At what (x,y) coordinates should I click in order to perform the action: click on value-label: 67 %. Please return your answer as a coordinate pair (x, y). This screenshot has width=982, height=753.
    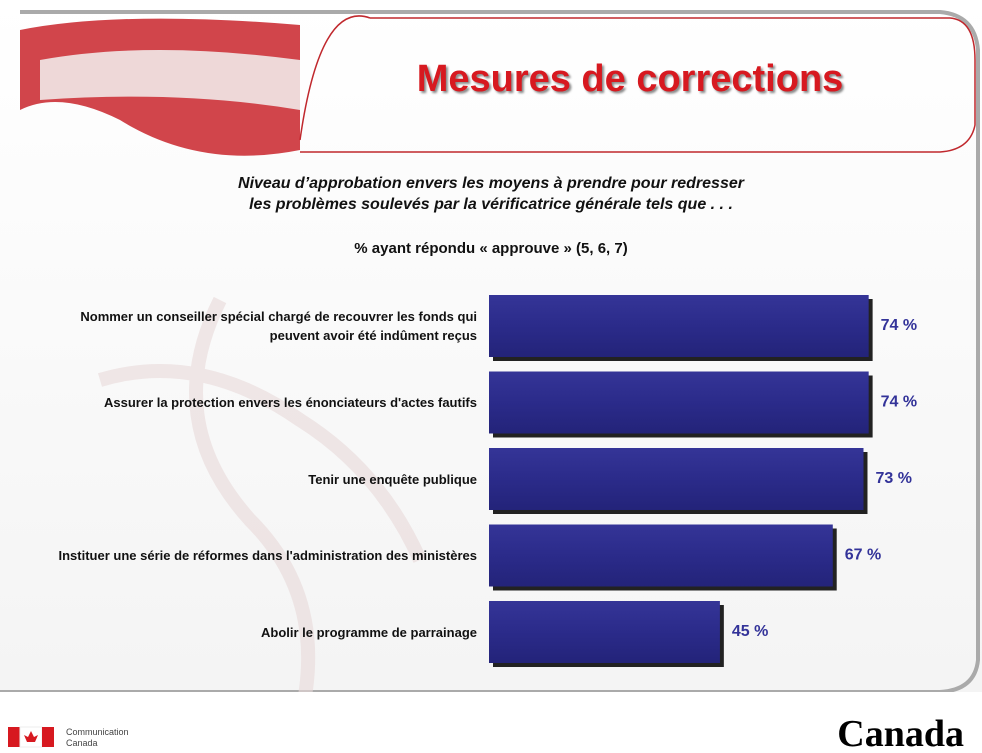
    Looking at the image, I should click on (863, 555).